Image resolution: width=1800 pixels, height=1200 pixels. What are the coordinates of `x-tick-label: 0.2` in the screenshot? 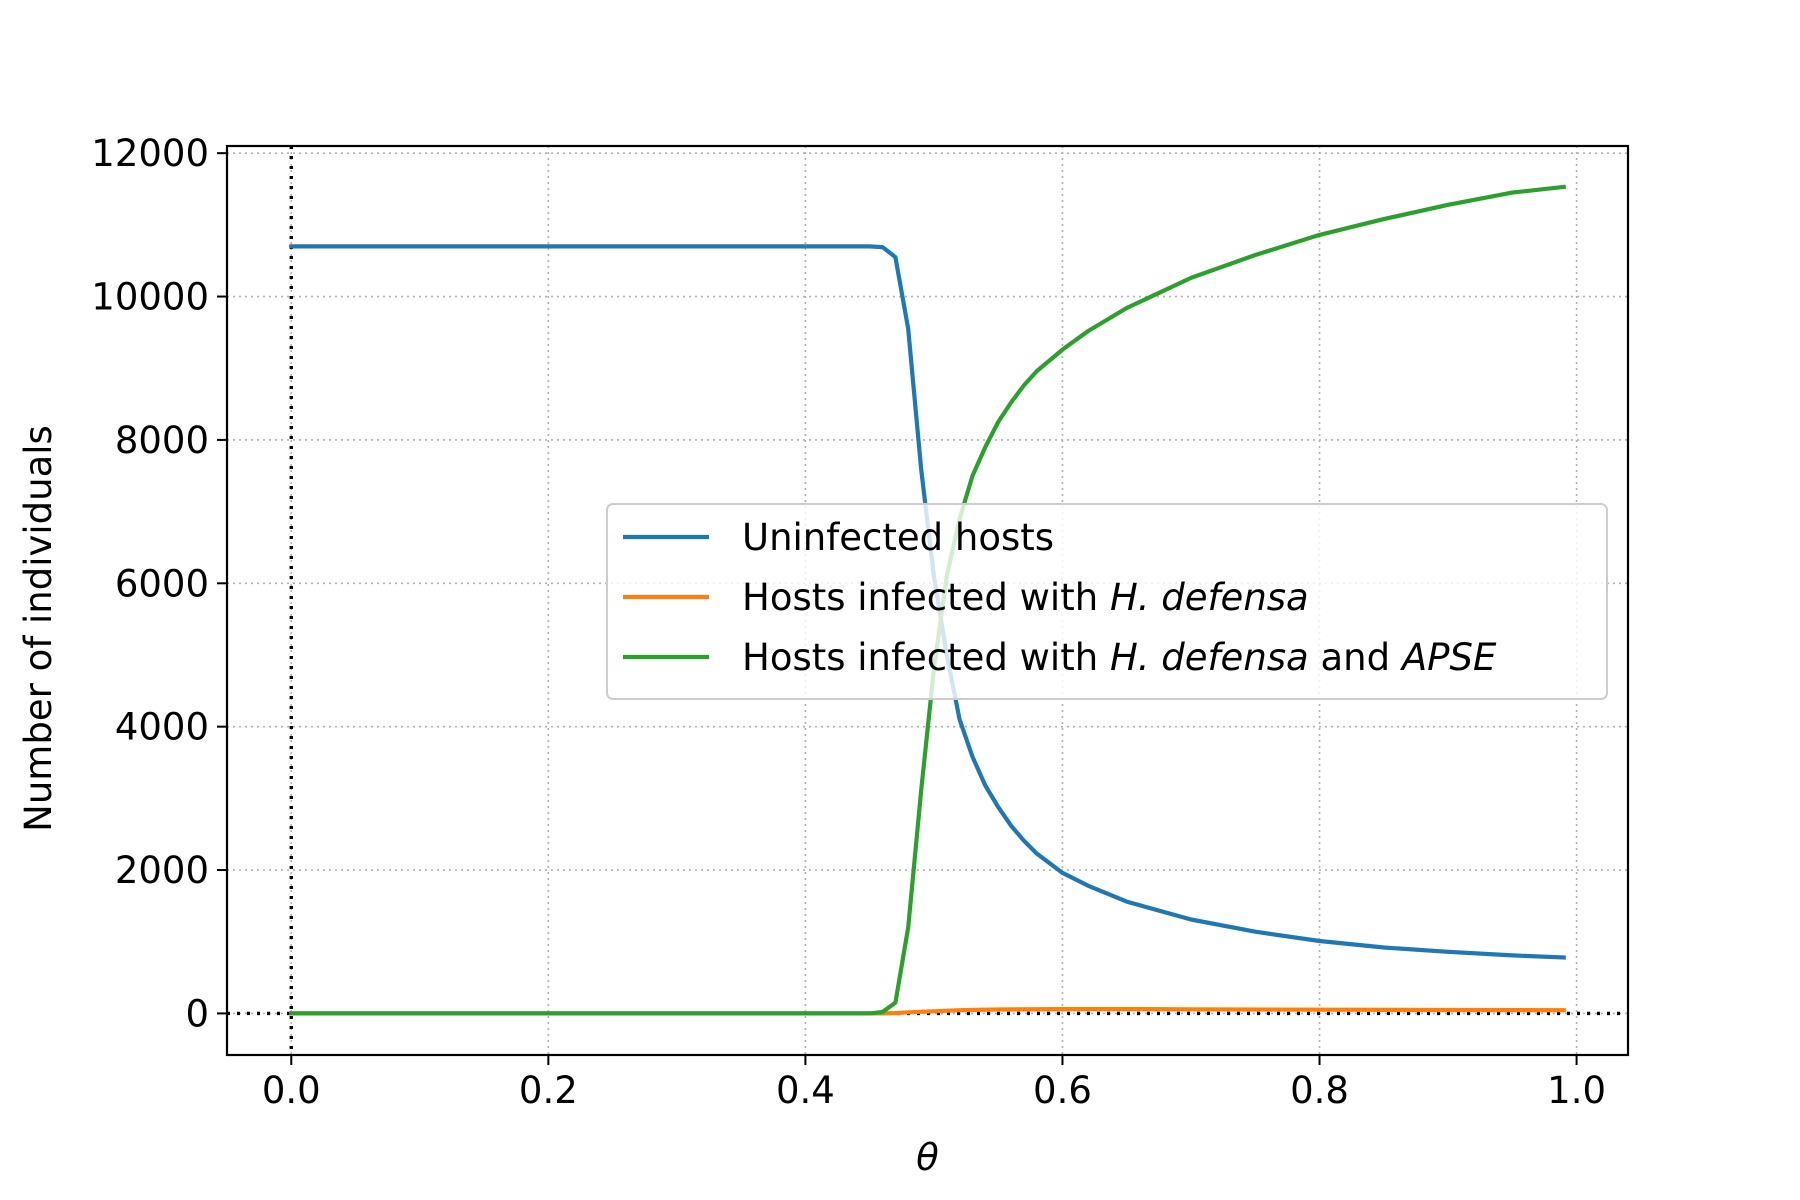 It's located at (548, 1090).